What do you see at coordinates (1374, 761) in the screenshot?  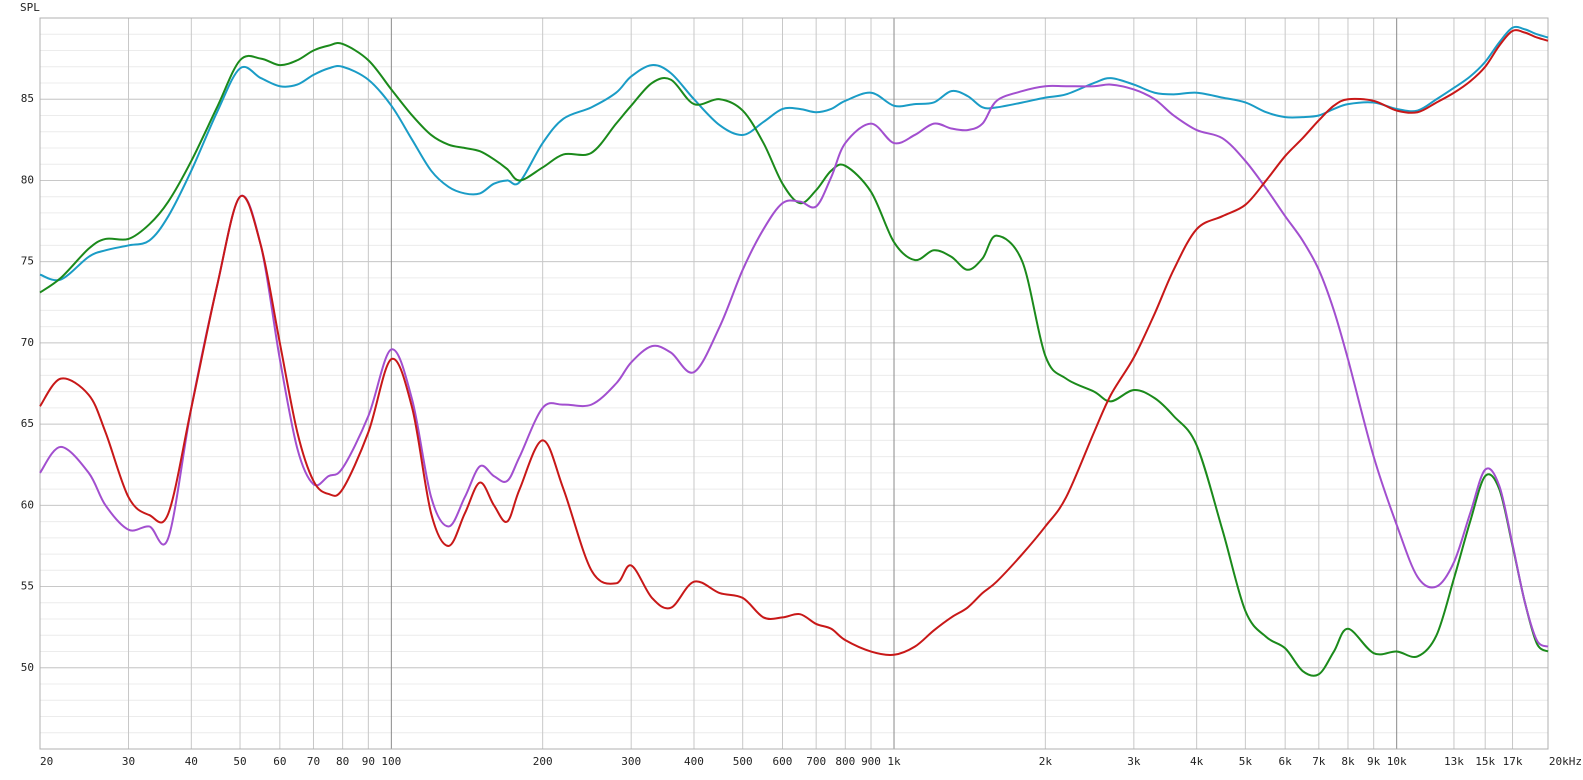 I see `x-tick-label: 9k` at bounding box center [1374, 761].